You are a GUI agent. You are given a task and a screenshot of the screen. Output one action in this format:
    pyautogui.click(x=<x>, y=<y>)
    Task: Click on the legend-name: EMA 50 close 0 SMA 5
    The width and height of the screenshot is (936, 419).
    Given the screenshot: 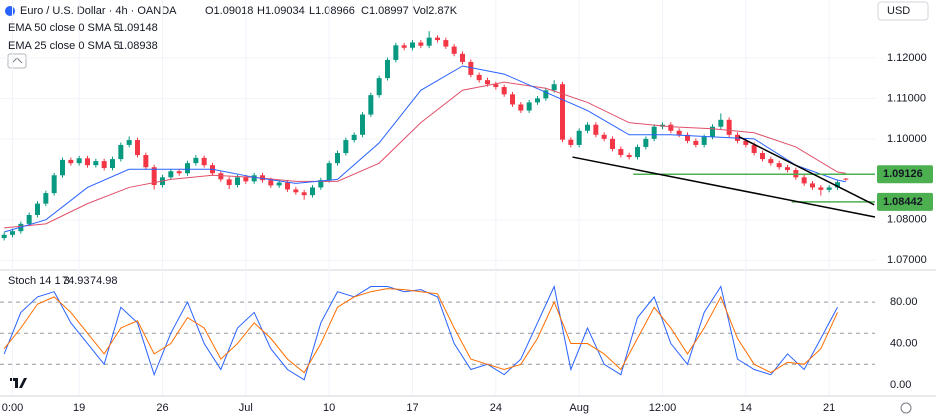 What is the action you would take?
    pyautogui.click(x=64, y=28)
    